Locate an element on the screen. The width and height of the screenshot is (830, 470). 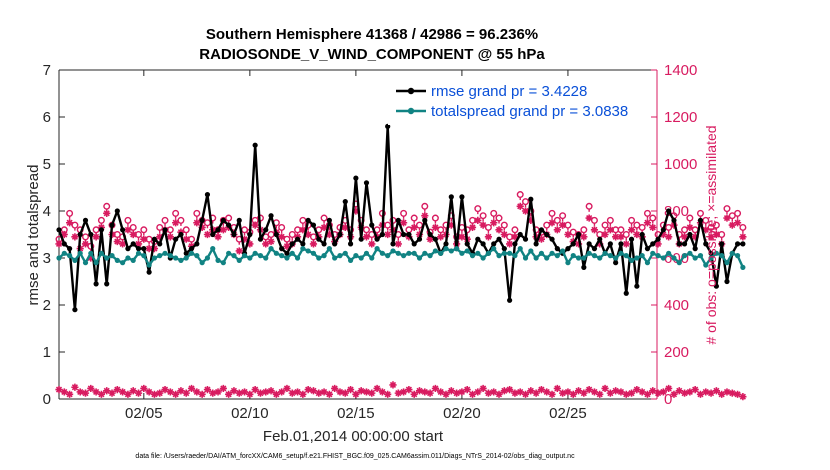
y-tick-label: 2 is located at coordinates (47, 305).